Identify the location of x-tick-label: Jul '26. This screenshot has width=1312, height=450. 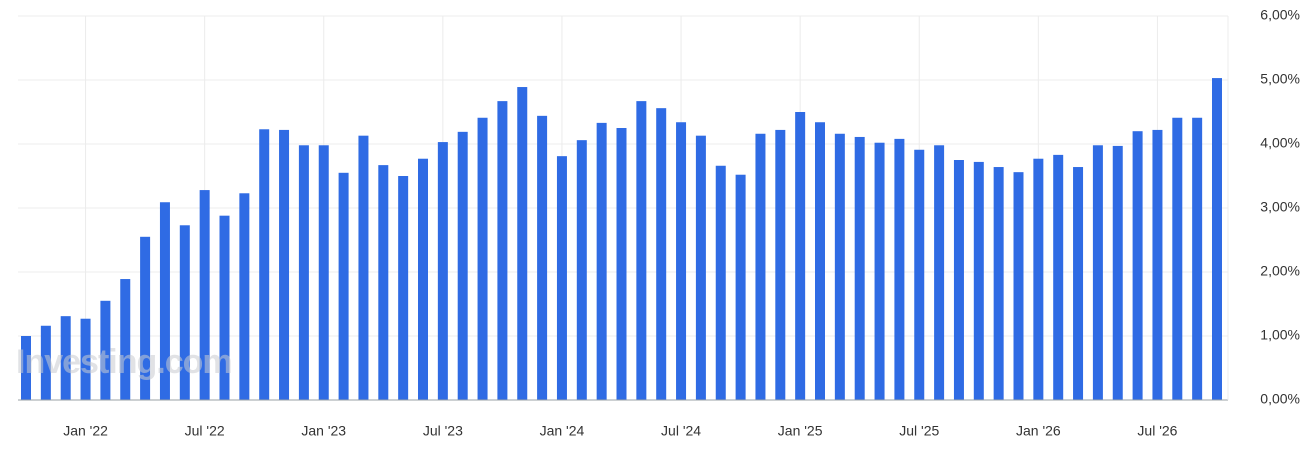
(1157, 431).